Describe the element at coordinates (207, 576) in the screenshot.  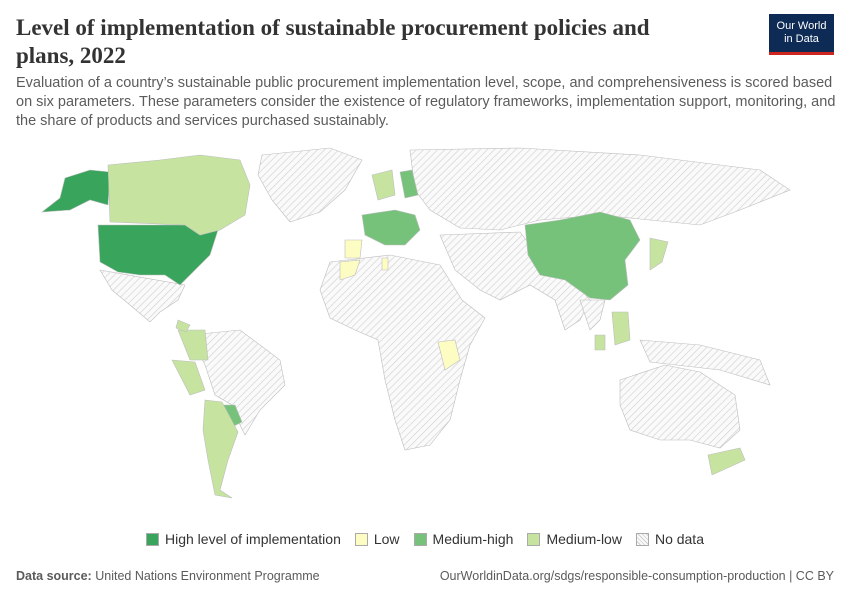
I see `source-text: United Nations Environment Programme` at that location.